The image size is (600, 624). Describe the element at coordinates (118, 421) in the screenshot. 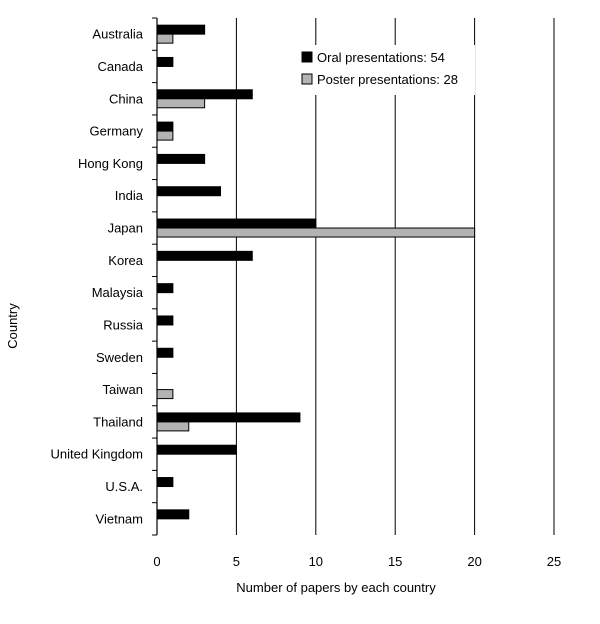

I see `y-tick-label: Thailand` at that location.